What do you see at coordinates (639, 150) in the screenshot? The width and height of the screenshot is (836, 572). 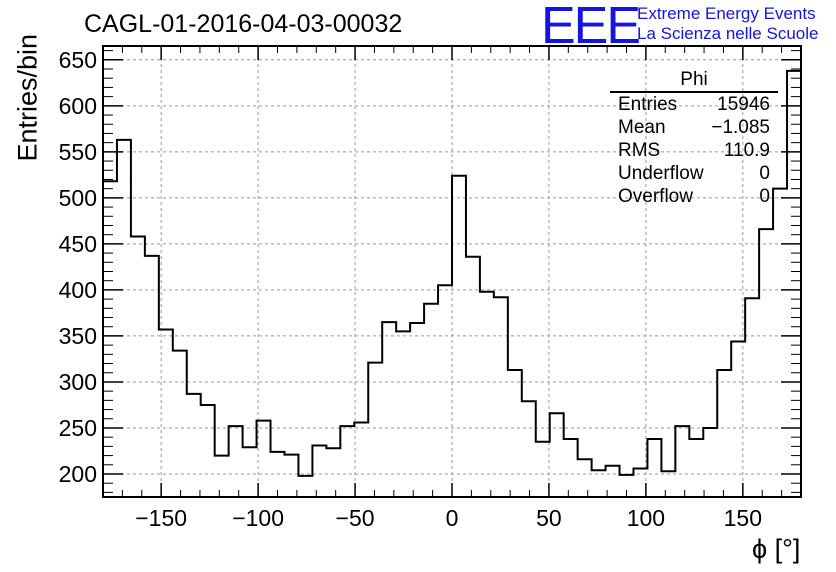 I see `stats-key: RMS` at bounding box center [639, 150].